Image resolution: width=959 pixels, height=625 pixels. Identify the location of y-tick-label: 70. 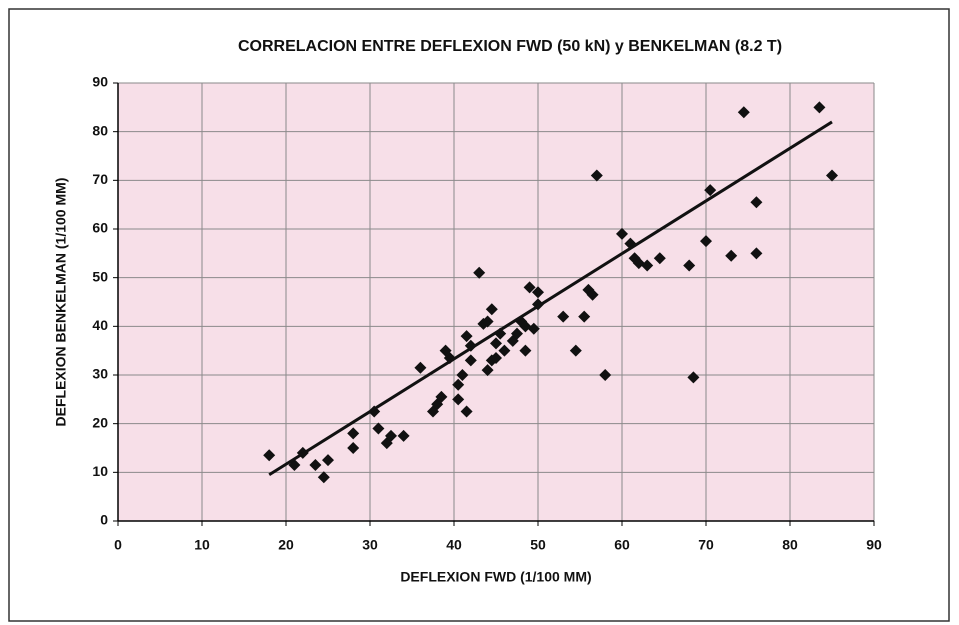
(100, 179).